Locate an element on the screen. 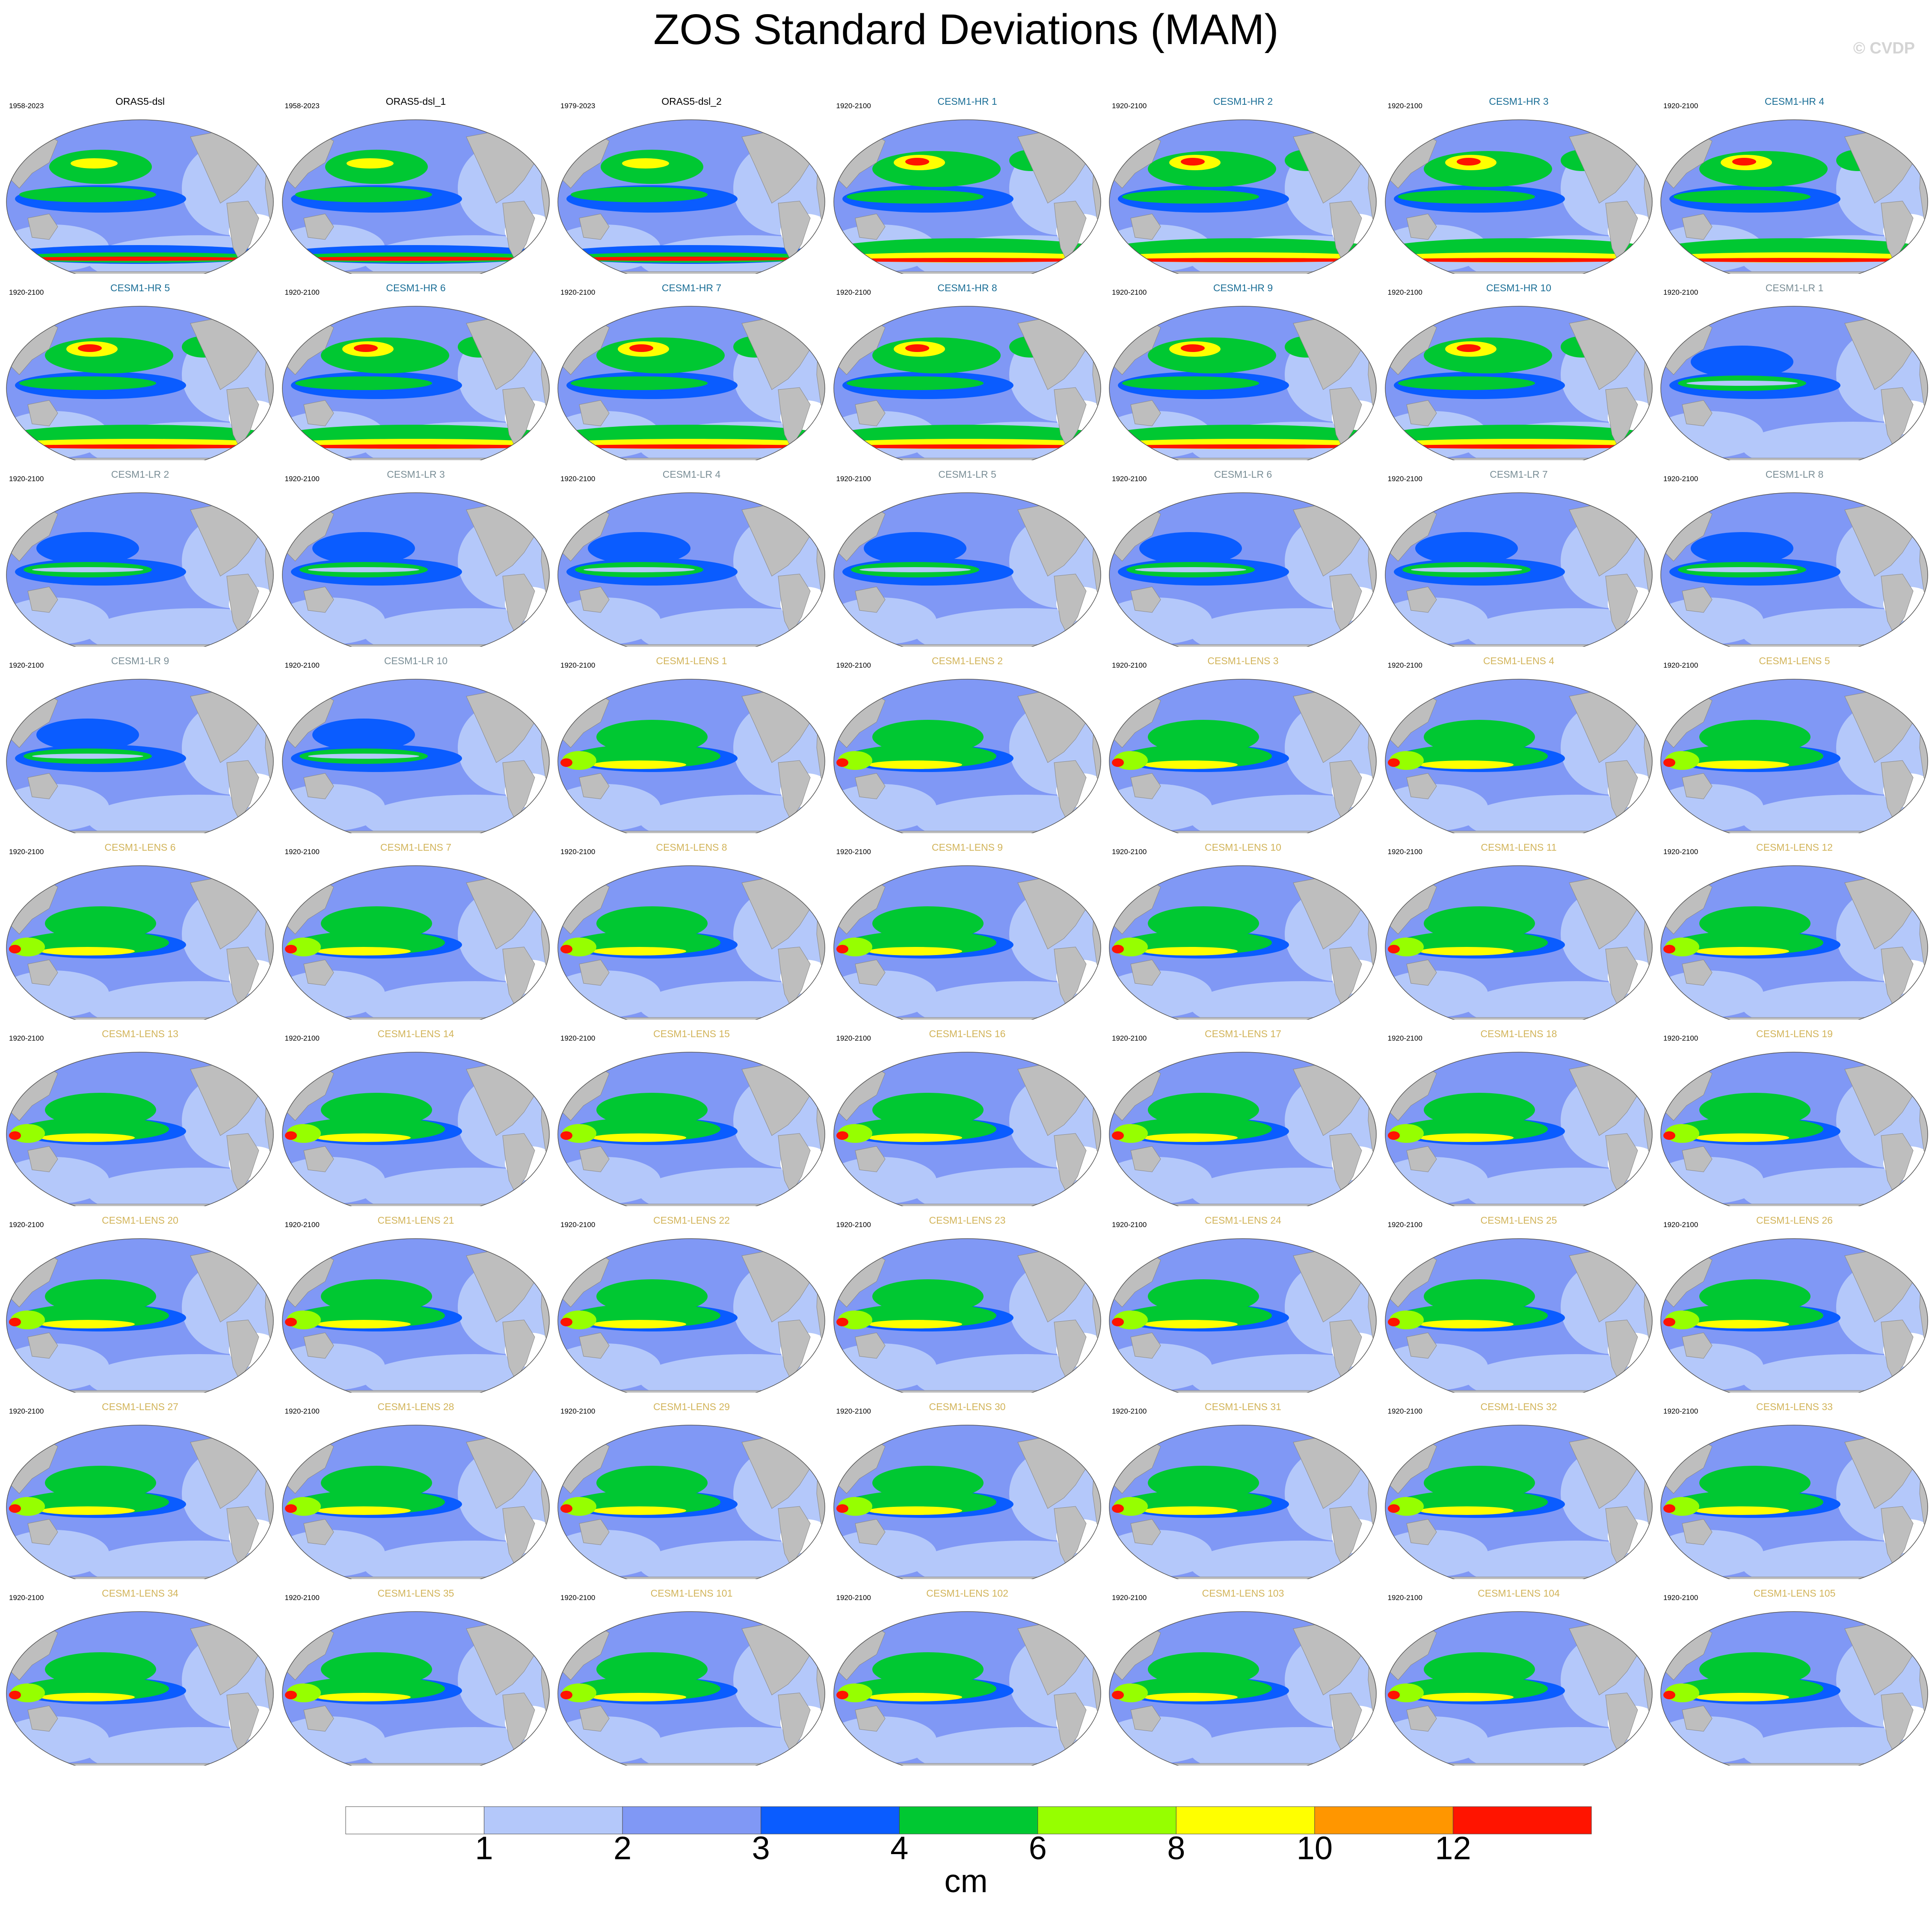 Image resolution: width=1932 pixels, height=1905 pixels. map-panel: 1920-2100 CESM1-LENS 26 is located at coordinates (1794, 1301).